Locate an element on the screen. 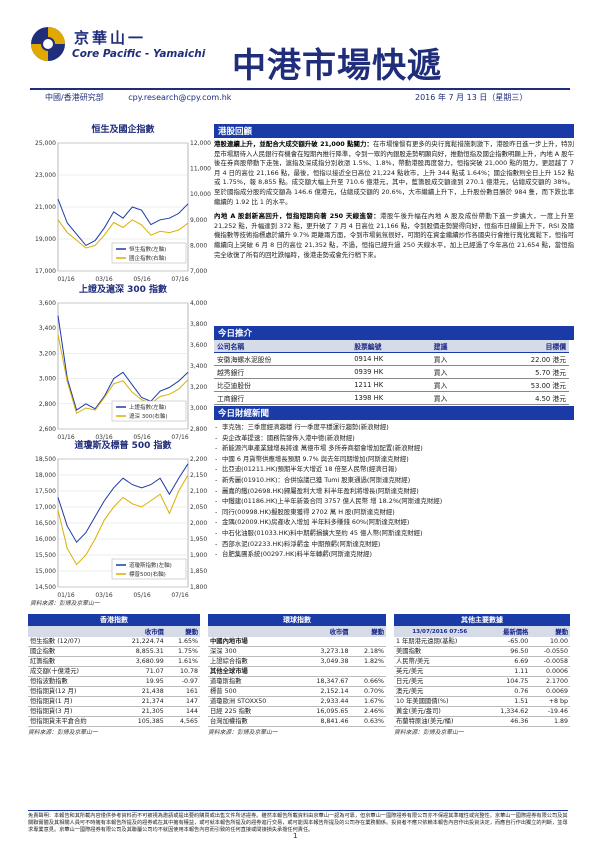 Image resolution: width=595 pixels, height=842 pixels. right-axis-tick-label: 10,000 is located at coordinates (200, 194).